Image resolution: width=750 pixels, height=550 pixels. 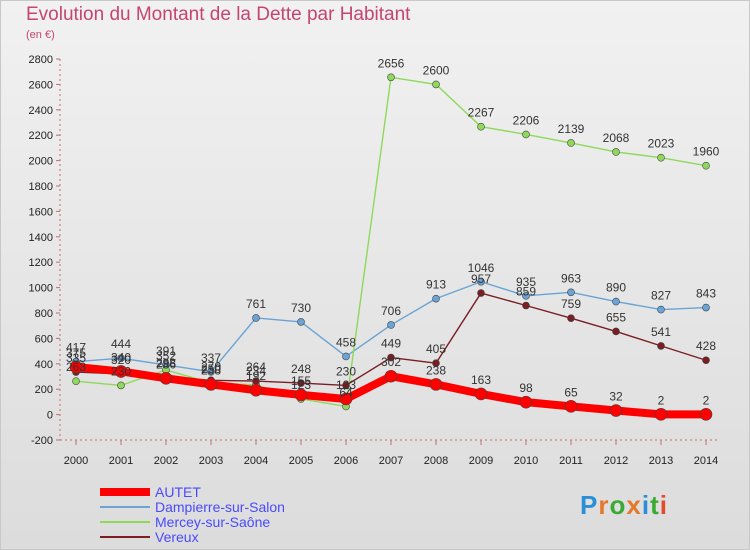 I want to click on x-tick-label: 2014, so click(x=706, y=461).